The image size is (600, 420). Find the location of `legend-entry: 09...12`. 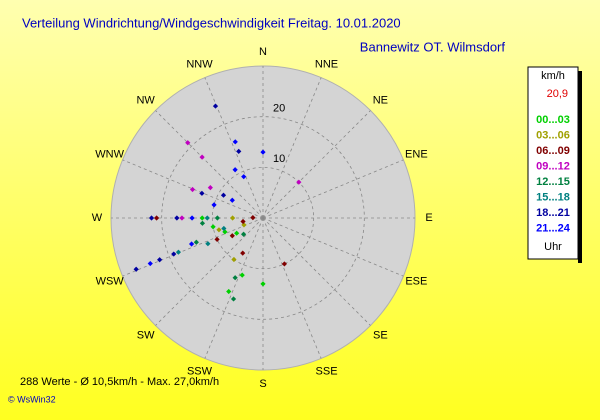

legend-entry: 09...12 is located at coordinates (553, 166).